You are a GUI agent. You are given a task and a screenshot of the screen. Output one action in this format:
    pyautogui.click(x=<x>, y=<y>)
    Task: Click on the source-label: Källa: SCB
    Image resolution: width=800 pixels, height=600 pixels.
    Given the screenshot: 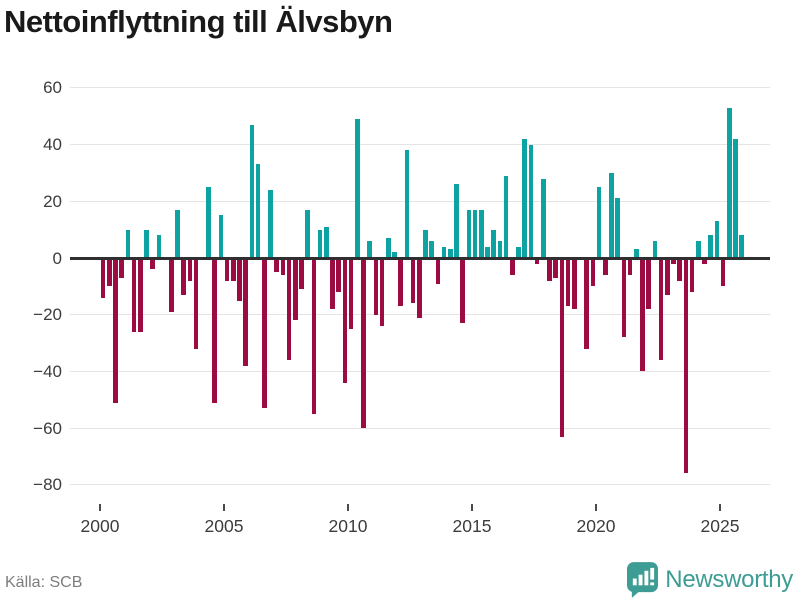 What is the action you would take?
    pyautogui.click(x=44, y=582)
    